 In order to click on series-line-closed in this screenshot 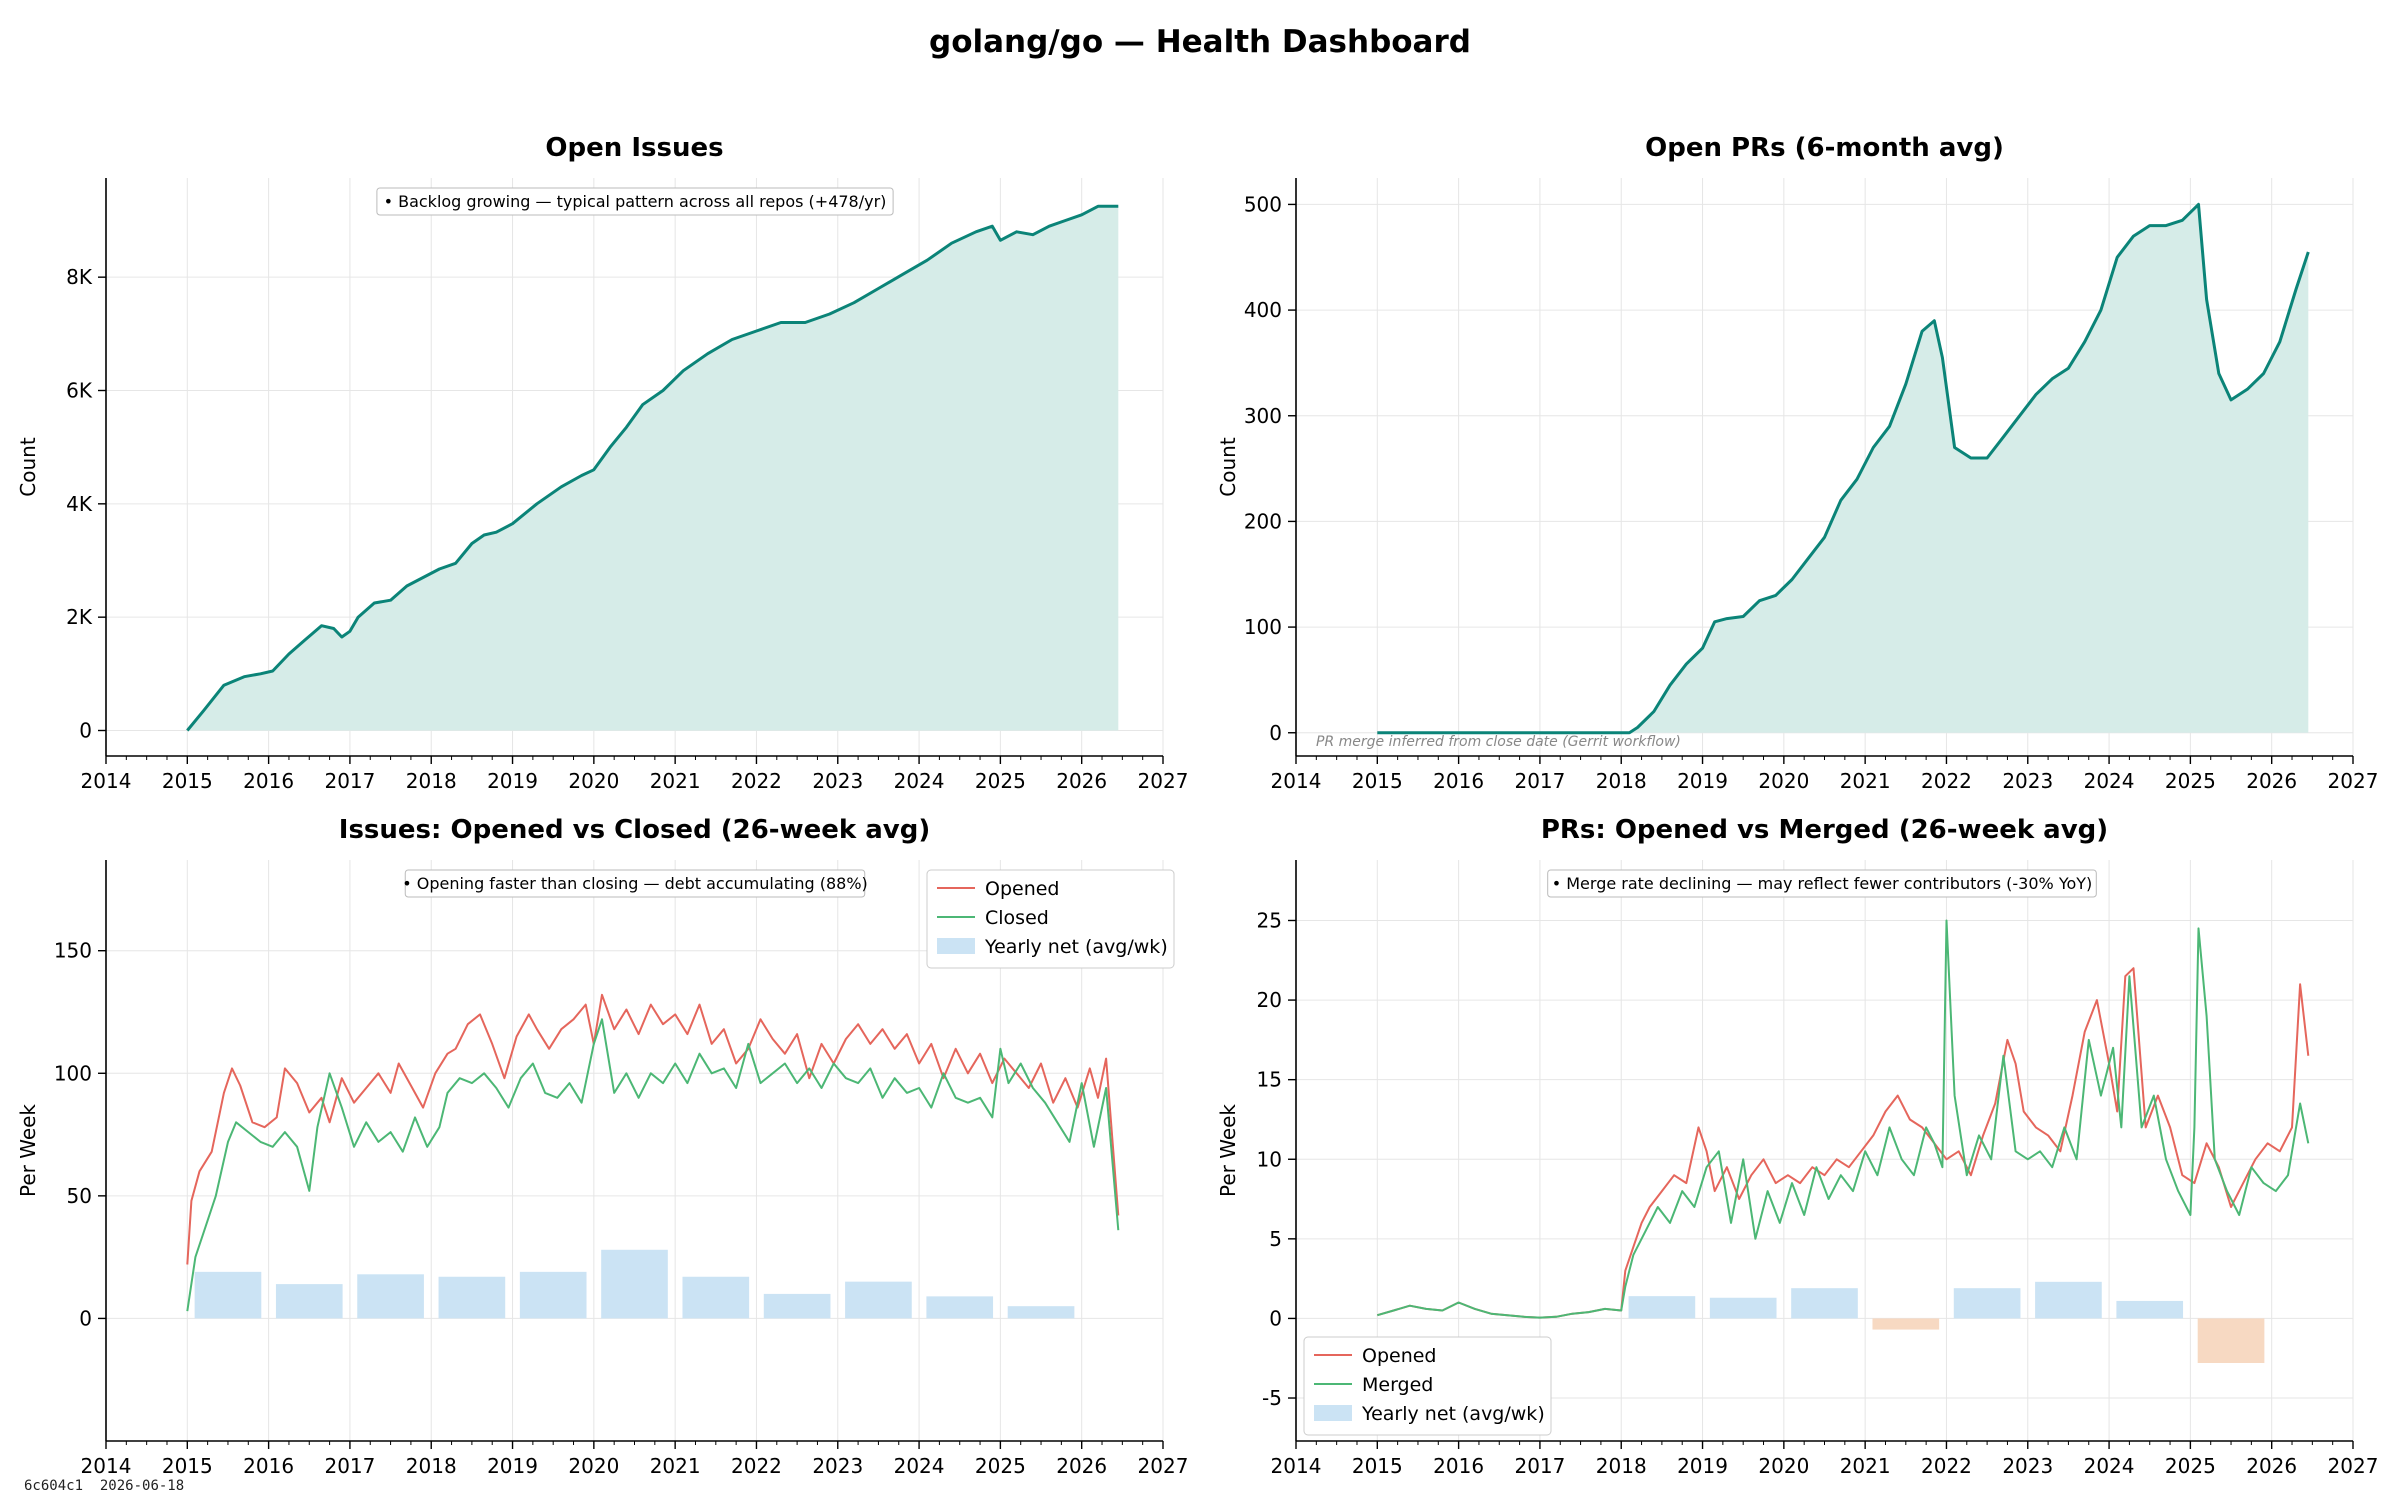, I will do `click(653, 1165)`.